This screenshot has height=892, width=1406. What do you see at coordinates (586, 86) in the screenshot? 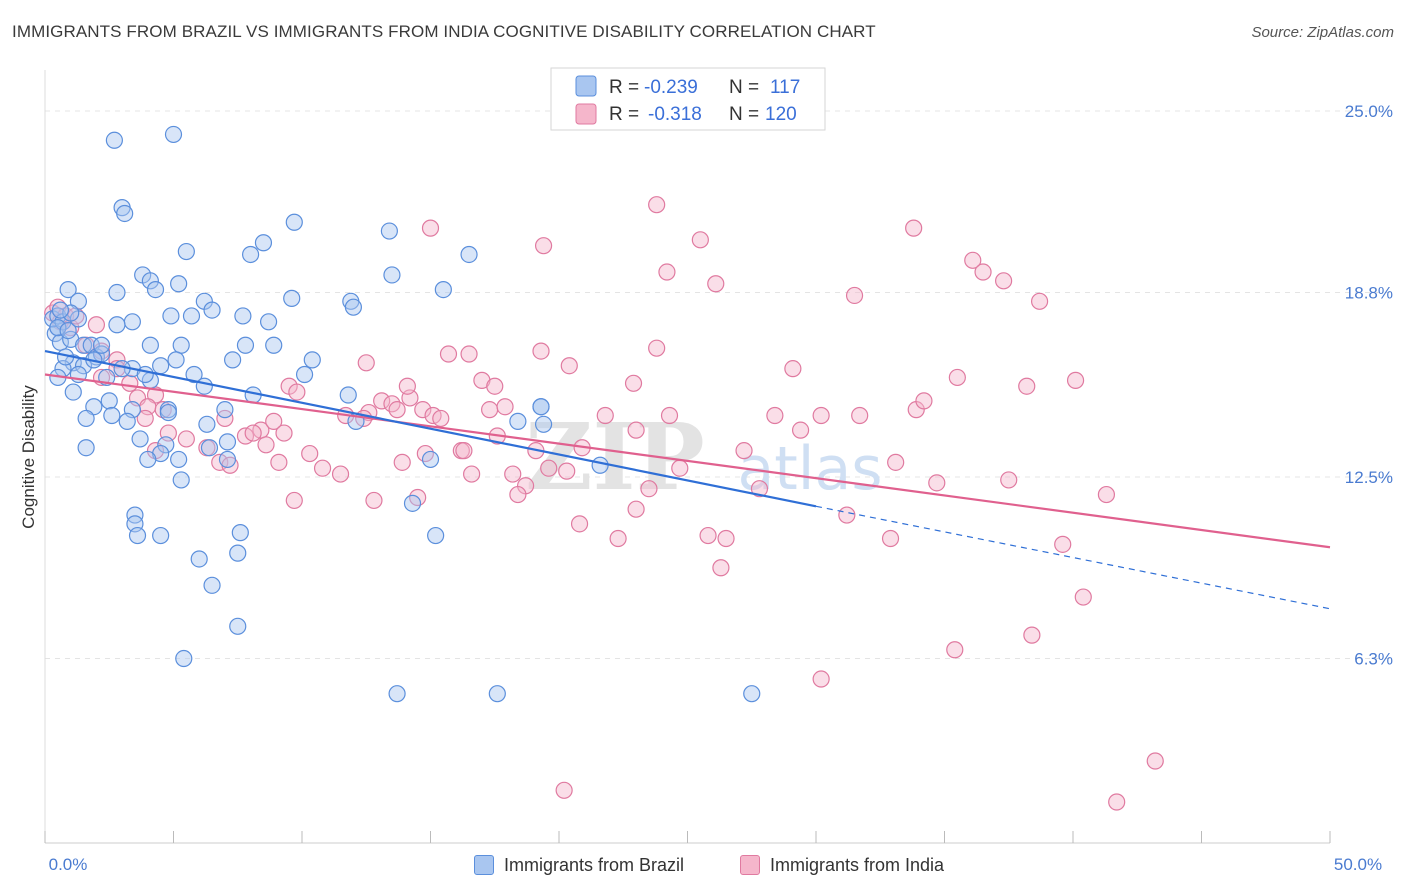
I see `legend-swatch-brazil` at bounding box center [586, 86].